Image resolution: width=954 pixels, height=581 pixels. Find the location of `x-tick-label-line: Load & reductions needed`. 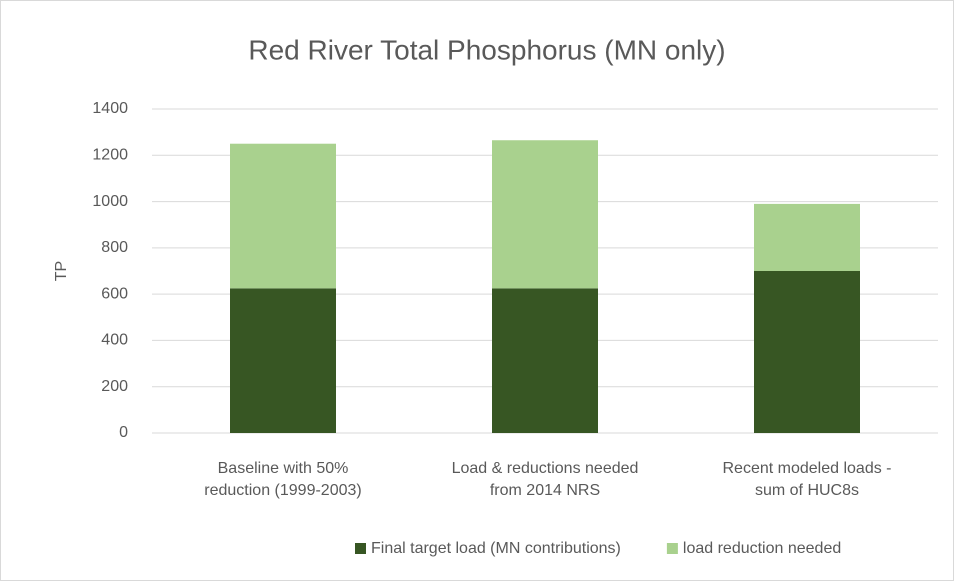

x-tick-label-line: Load & reductions needed is located at coordinates (545, 468).